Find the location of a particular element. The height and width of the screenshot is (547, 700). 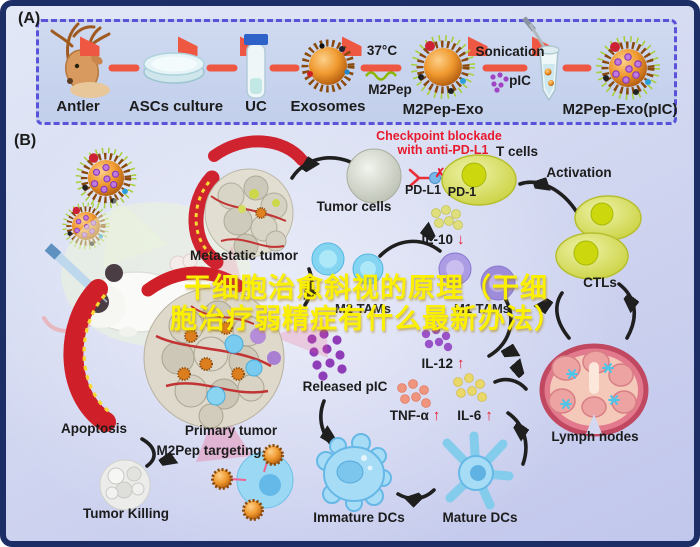

m2pep-label: M2Pep is located at coordinates (390, 89).